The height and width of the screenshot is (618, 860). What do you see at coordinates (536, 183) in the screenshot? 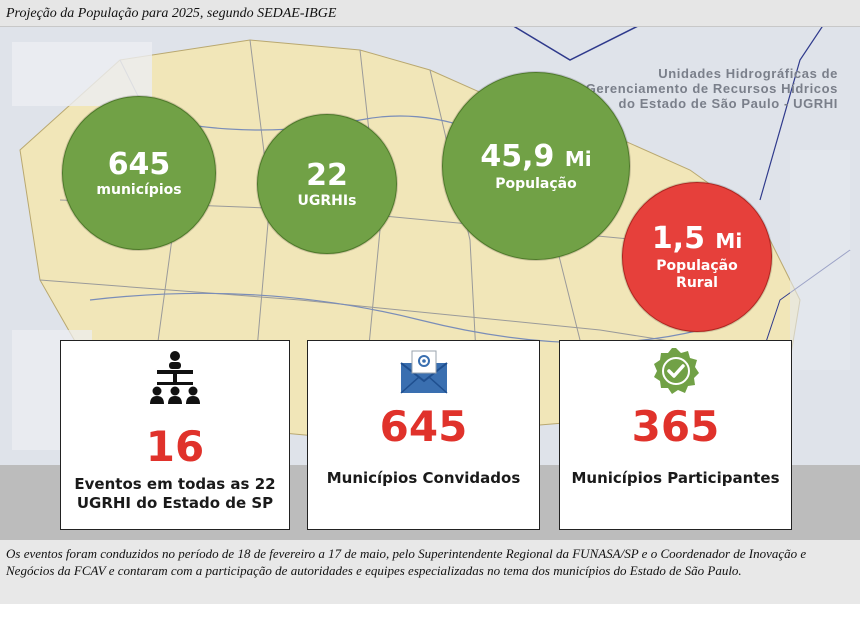
I see `population-label: População` at bounding box center [536, 183].